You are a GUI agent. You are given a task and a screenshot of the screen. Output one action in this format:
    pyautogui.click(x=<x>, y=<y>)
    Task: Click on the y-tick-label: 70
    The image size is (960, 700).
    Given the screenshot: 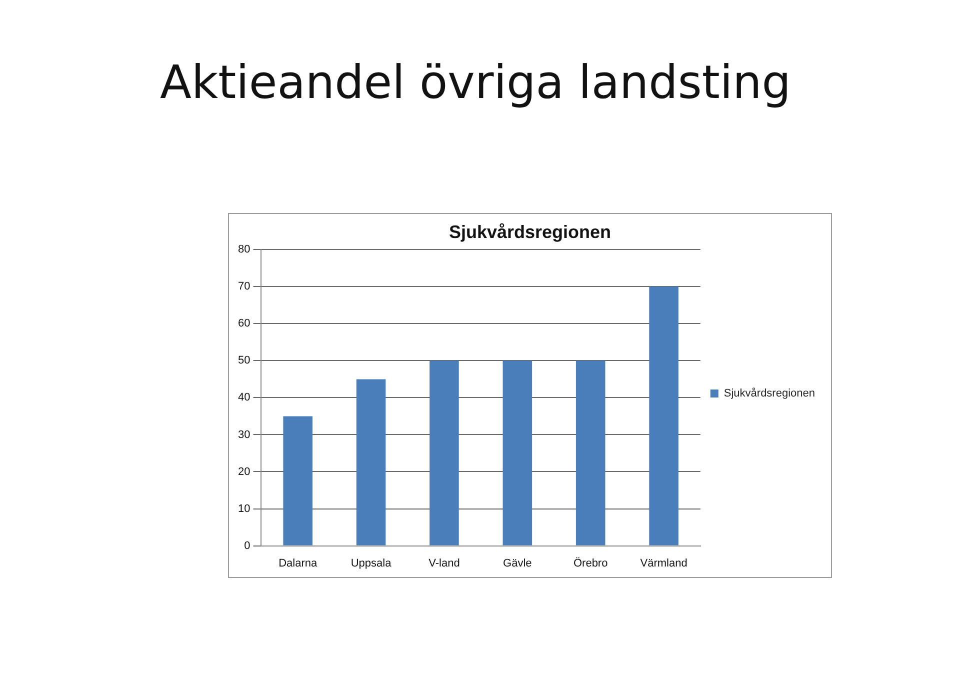 What is the action you would take?
    pyautogui.click(x=244, y=286)
    